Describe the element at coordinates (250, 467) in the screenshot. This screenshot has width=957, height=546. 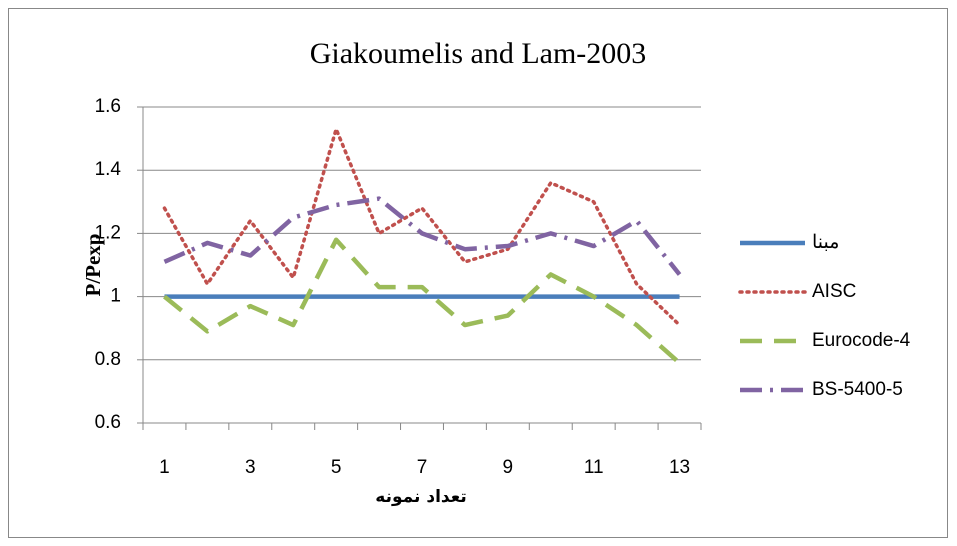
I see `x-tick-label: 3` at that location.